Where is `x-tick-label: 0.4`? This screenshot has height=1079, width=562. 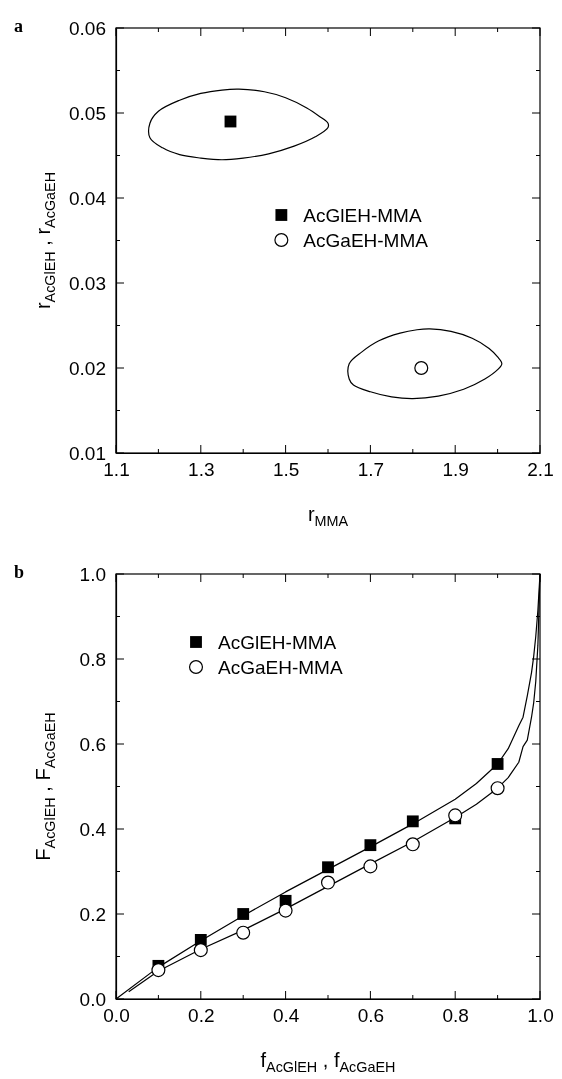
x-tick-label: 0.4 is located at coordinates (286, 1016).